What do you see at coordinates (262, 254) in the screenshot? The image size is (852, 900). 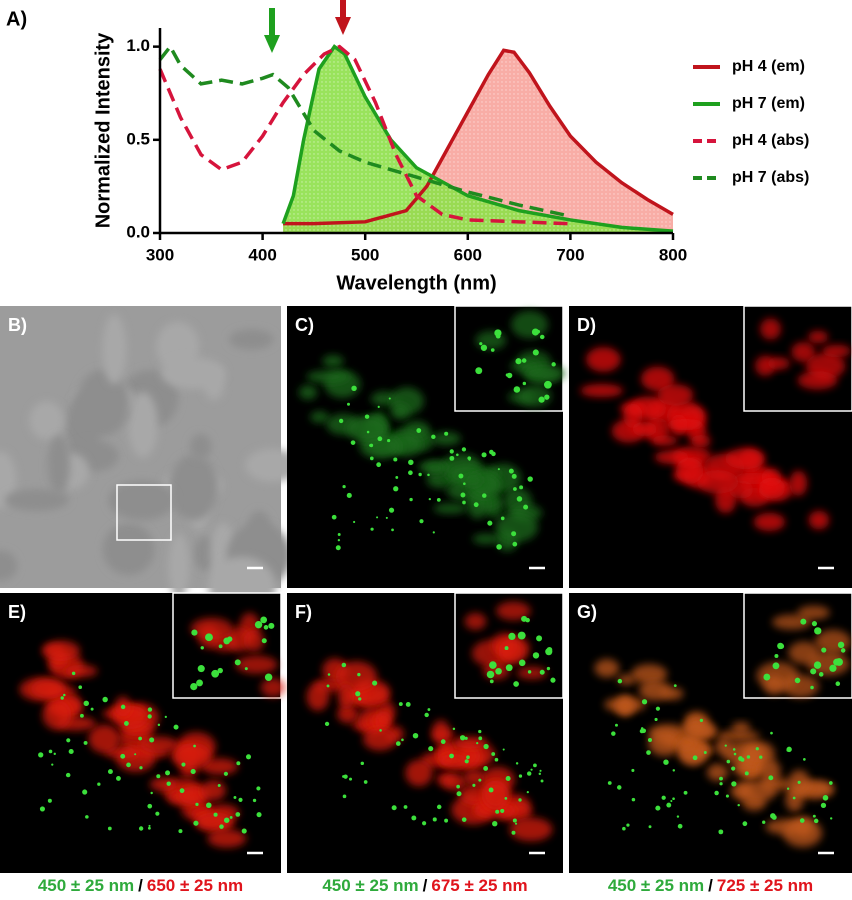 I see `x-tick-label: 400` at bounding box center [262, 254].